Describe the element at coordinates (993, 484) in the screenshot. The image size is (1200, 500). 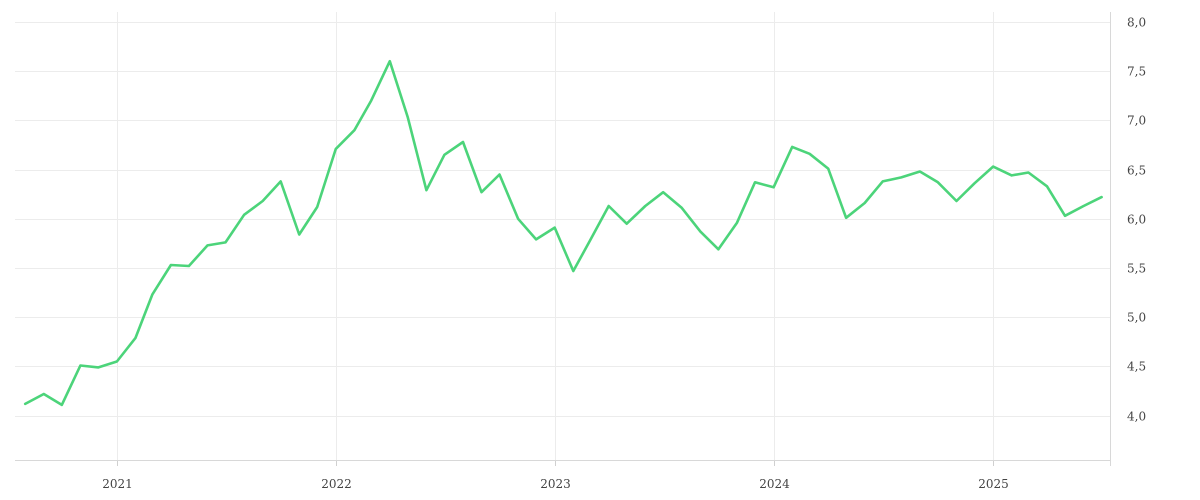
I see `x-tick-label: 2025` at that location.